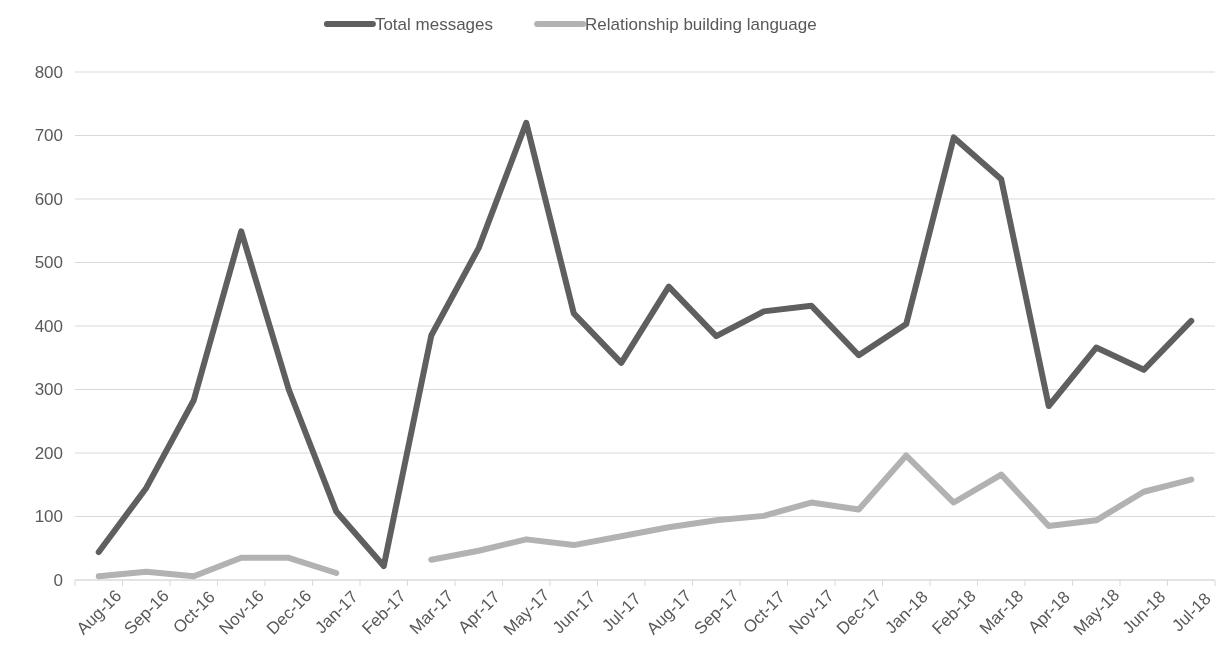 Image resolution: width=1223 pixels, height=667 pixels. I want to click on y-tick-label: 800, so click(48, 72).